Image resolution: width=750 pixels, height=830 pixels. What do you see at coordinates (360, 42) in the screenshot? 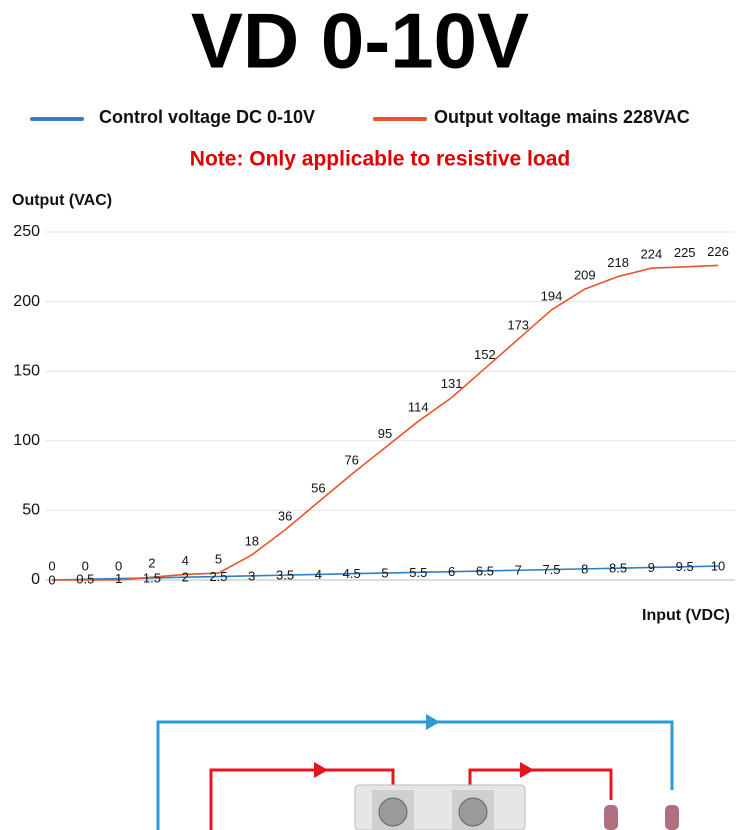
I see `page-title: VD 0-10V` at bounding box center [360, 42].